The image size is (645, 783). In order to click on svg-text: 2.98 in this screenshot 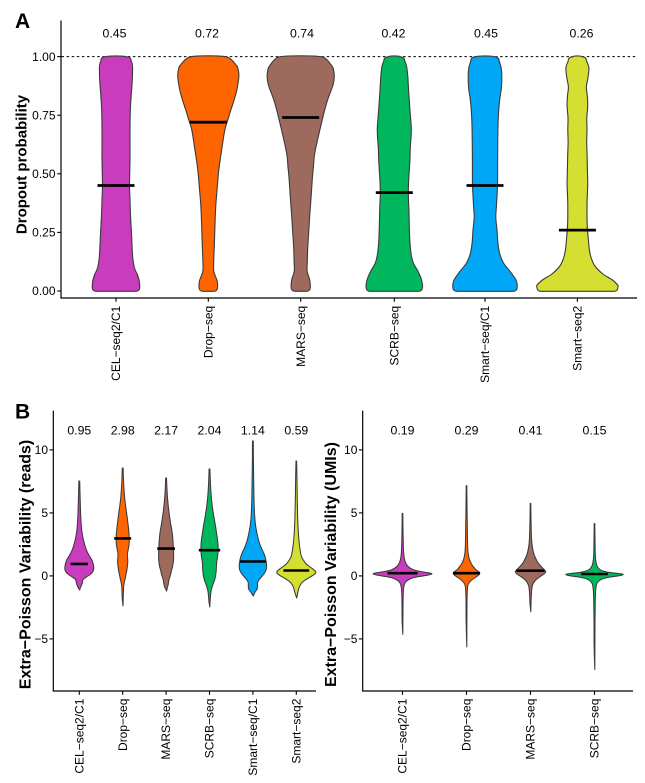, I will do `click(123, 431)`.